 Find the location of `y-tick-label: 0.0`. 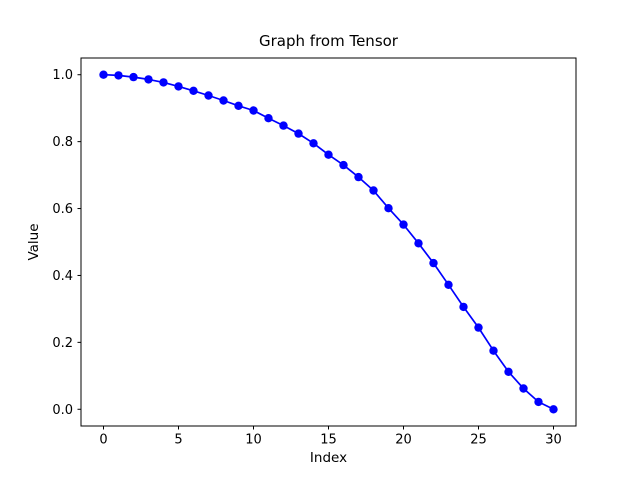

y-tick-label: 0.0 is located at coordinates (62, 410).